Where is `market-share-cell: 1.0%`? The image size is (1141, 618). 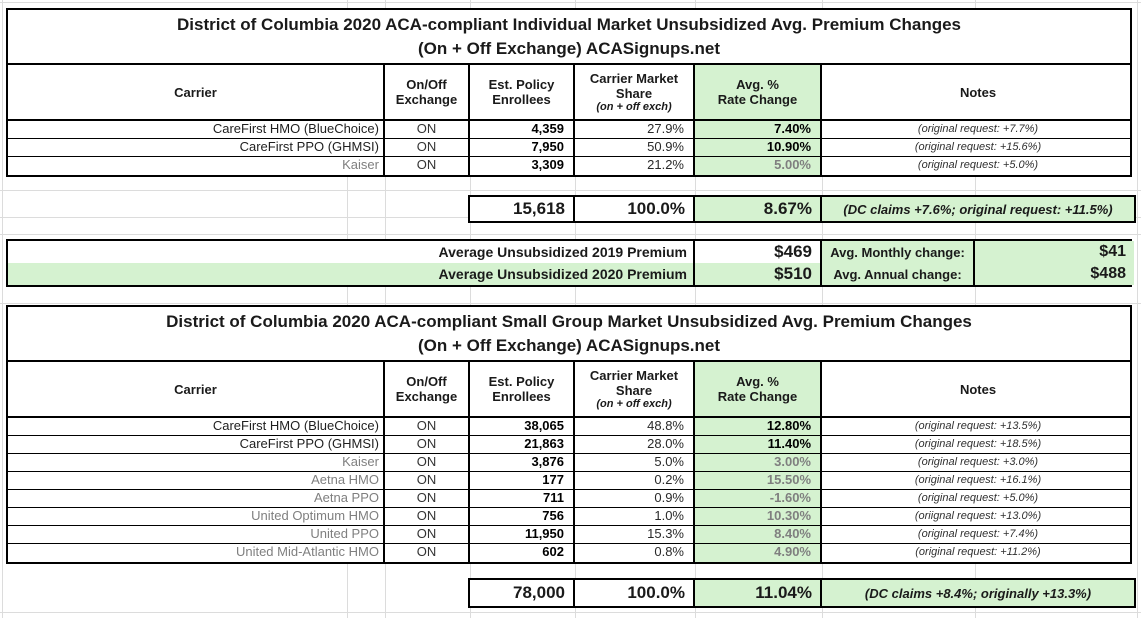
market-share-cell: 1.0% is located at coordinates (635, 516).